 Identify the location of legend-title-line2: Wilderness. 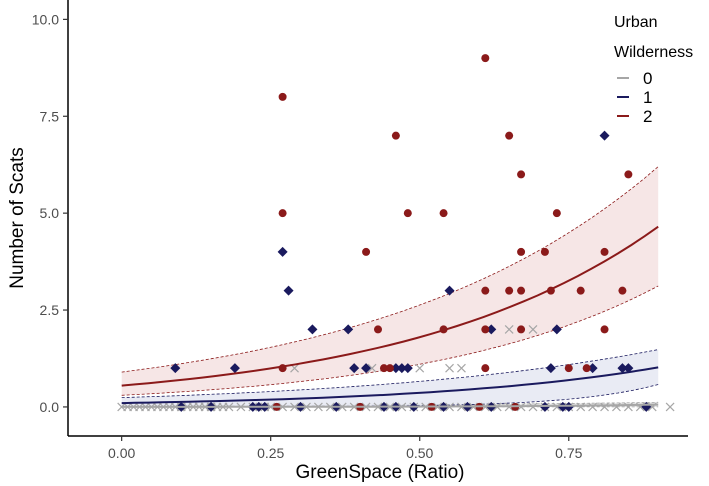
(653, 52).